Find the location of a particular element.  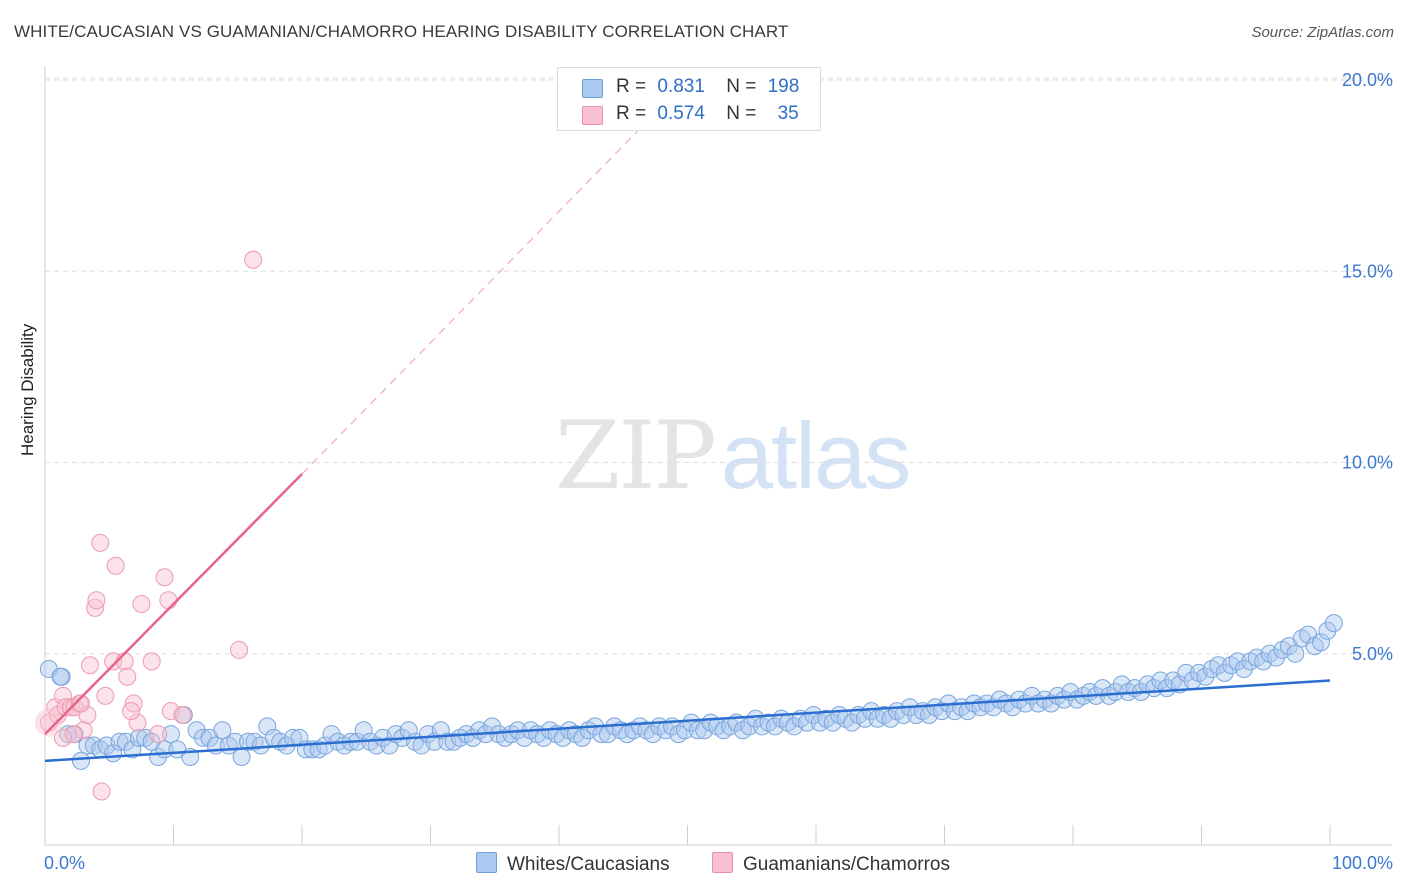

y-tick-label: 10.0% is located at coordinates (1367, 463).